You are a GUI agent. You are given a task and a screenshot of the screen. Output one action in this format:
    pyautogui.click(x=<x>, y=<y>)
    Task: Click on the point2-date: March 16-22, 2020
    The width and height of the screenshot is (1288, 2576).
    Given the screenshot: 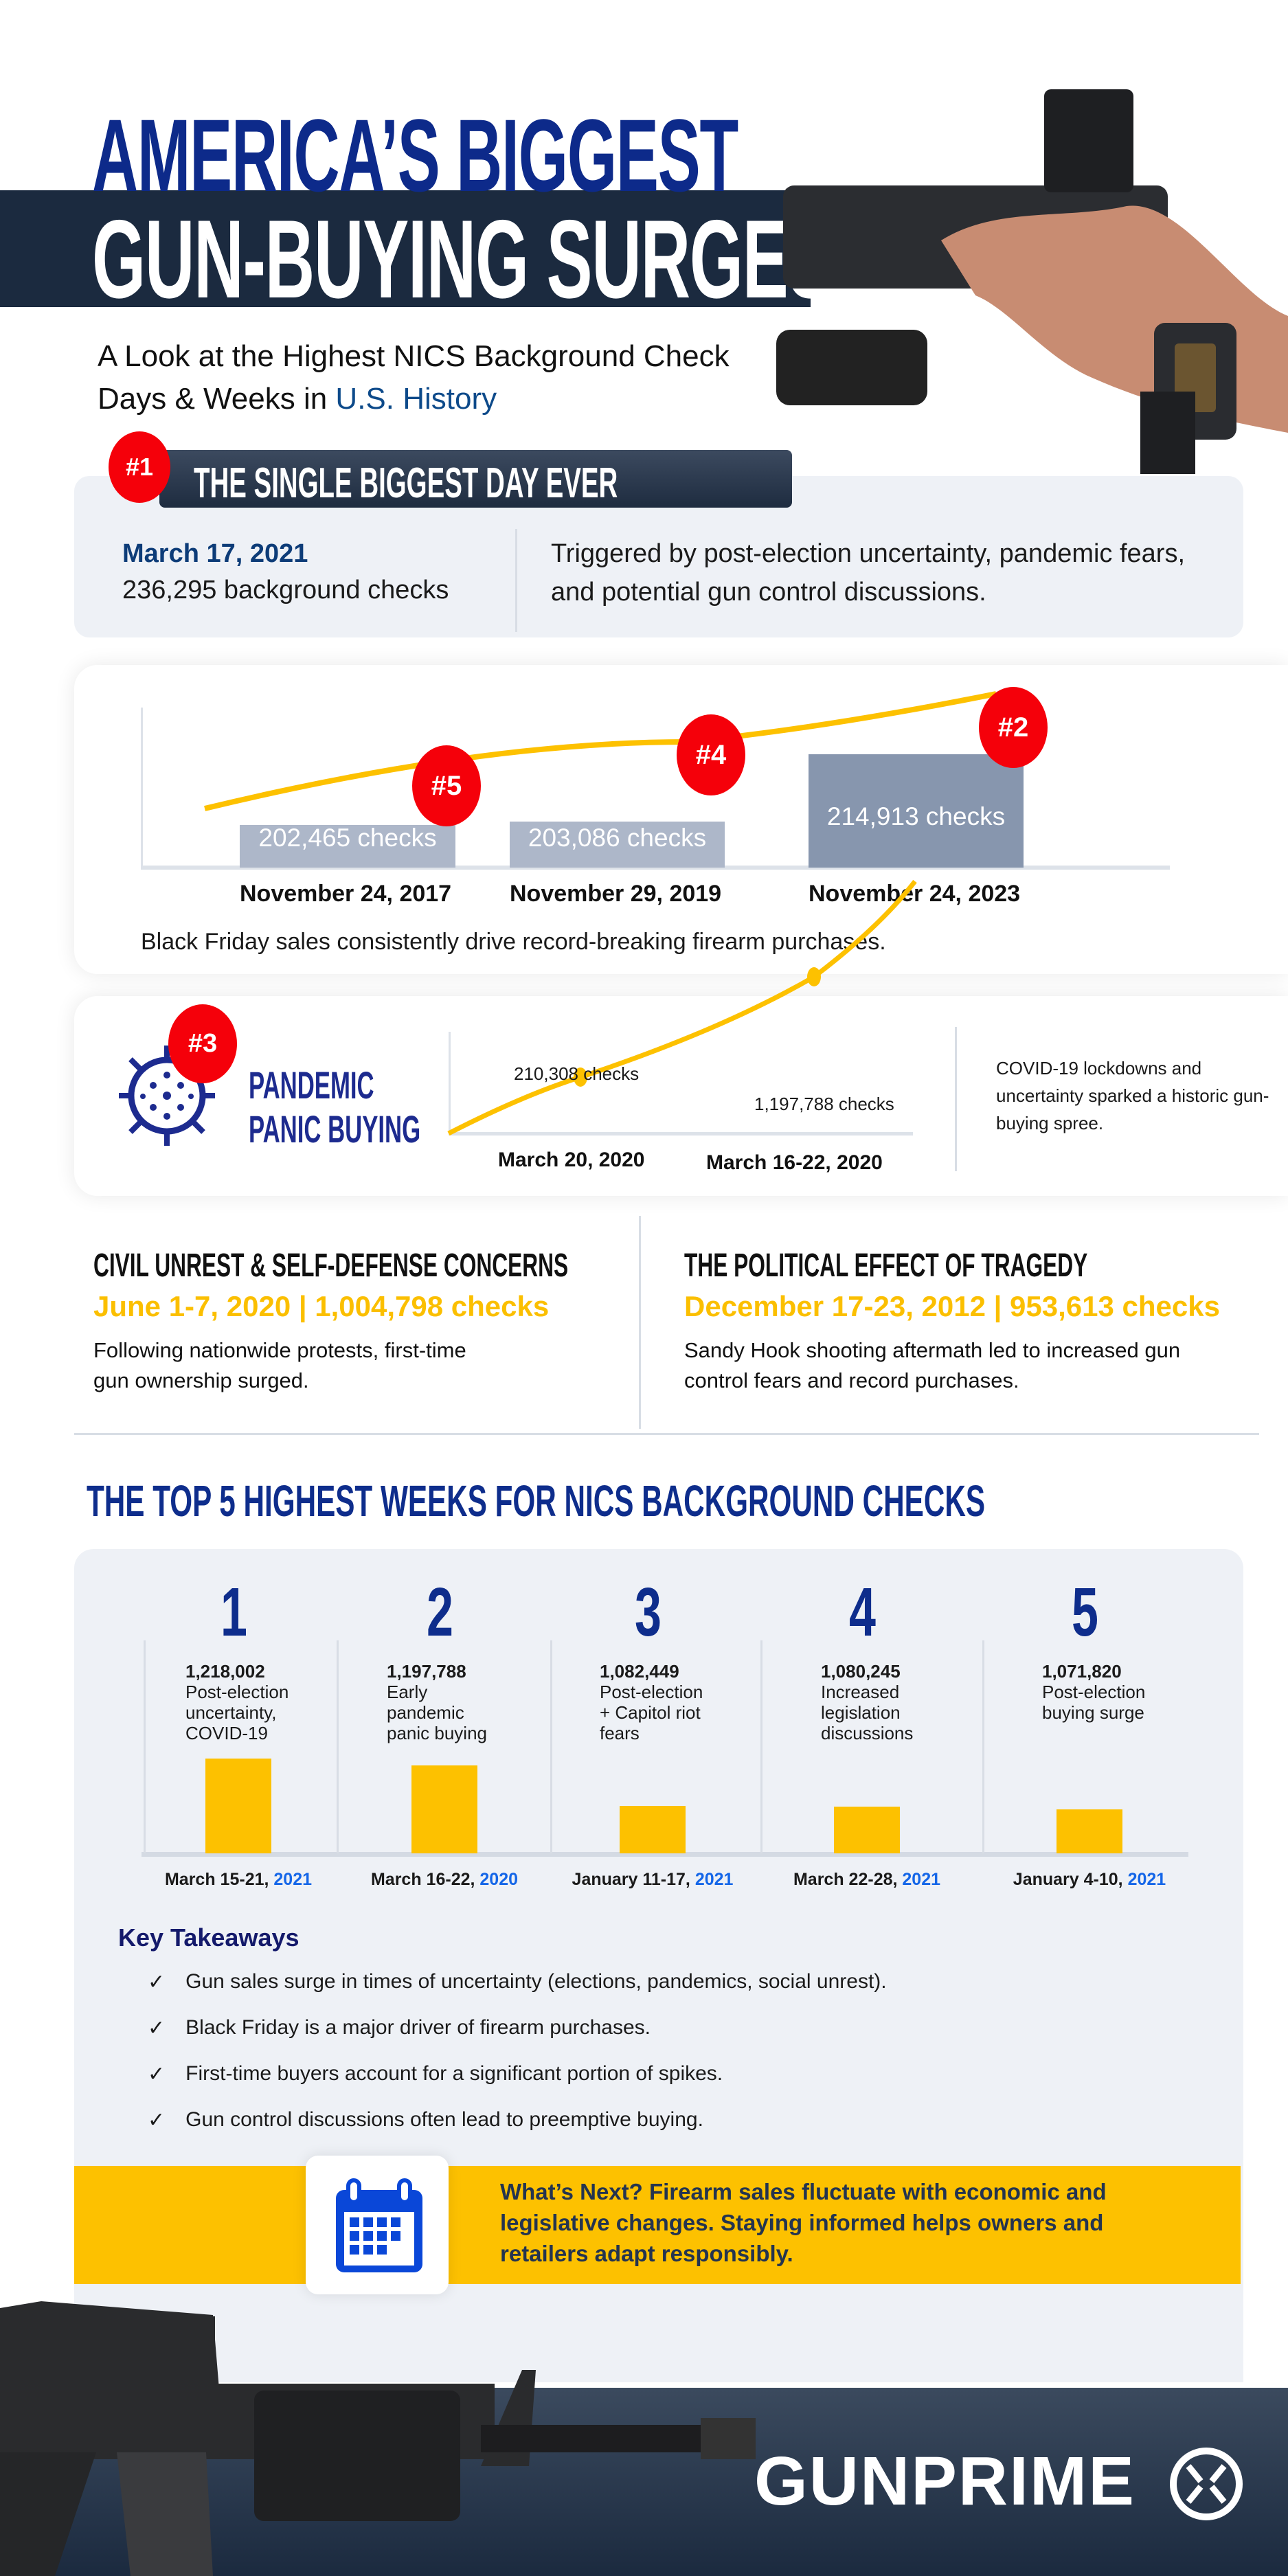 What is the action you would take?
    pyautogui.click(x=794, y=1162)
    